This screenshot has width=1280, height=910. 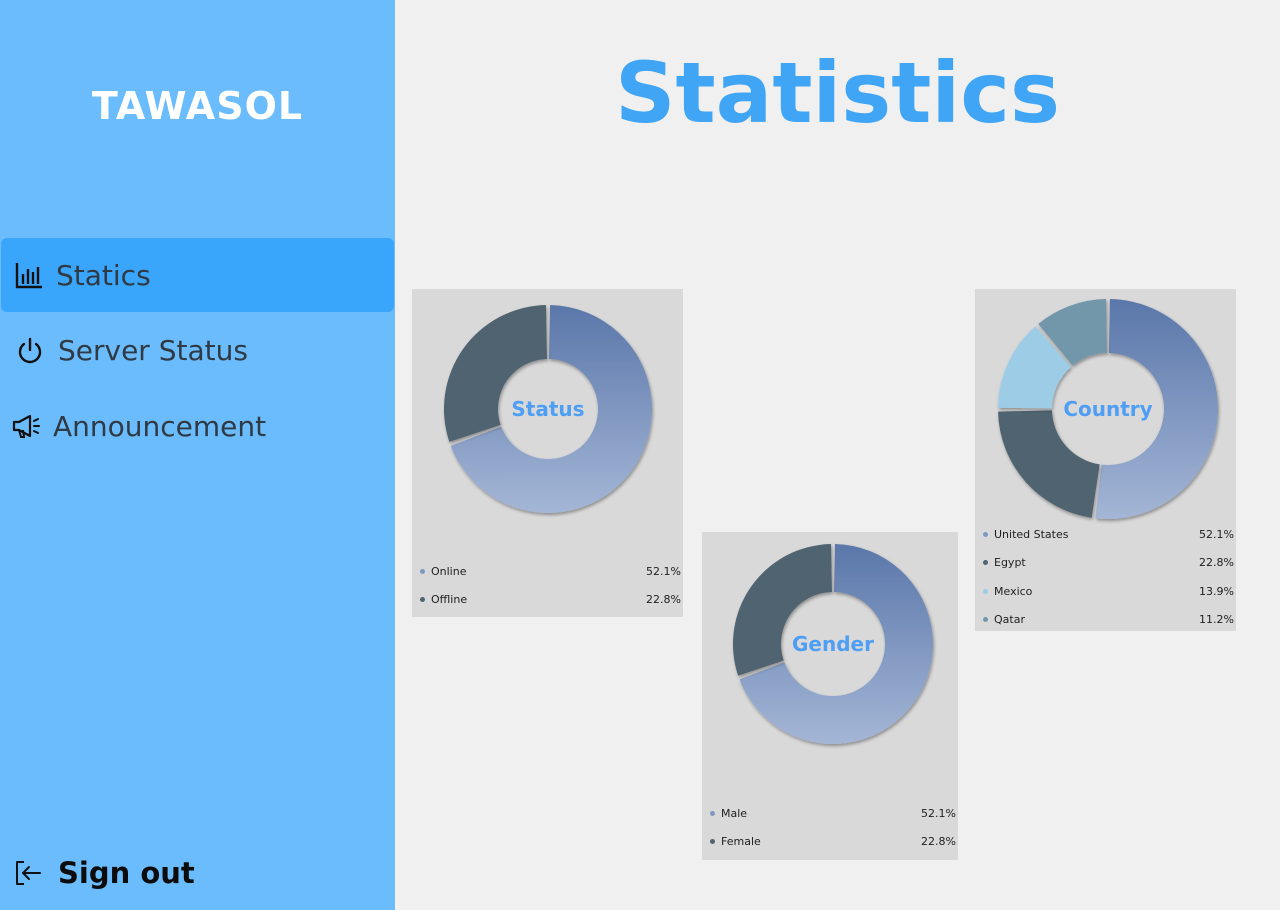 What do you see at coordinates (1216, 619) in the screenshot?
I see `legend-value: 11.2%` at bounding box center [1216, 619].